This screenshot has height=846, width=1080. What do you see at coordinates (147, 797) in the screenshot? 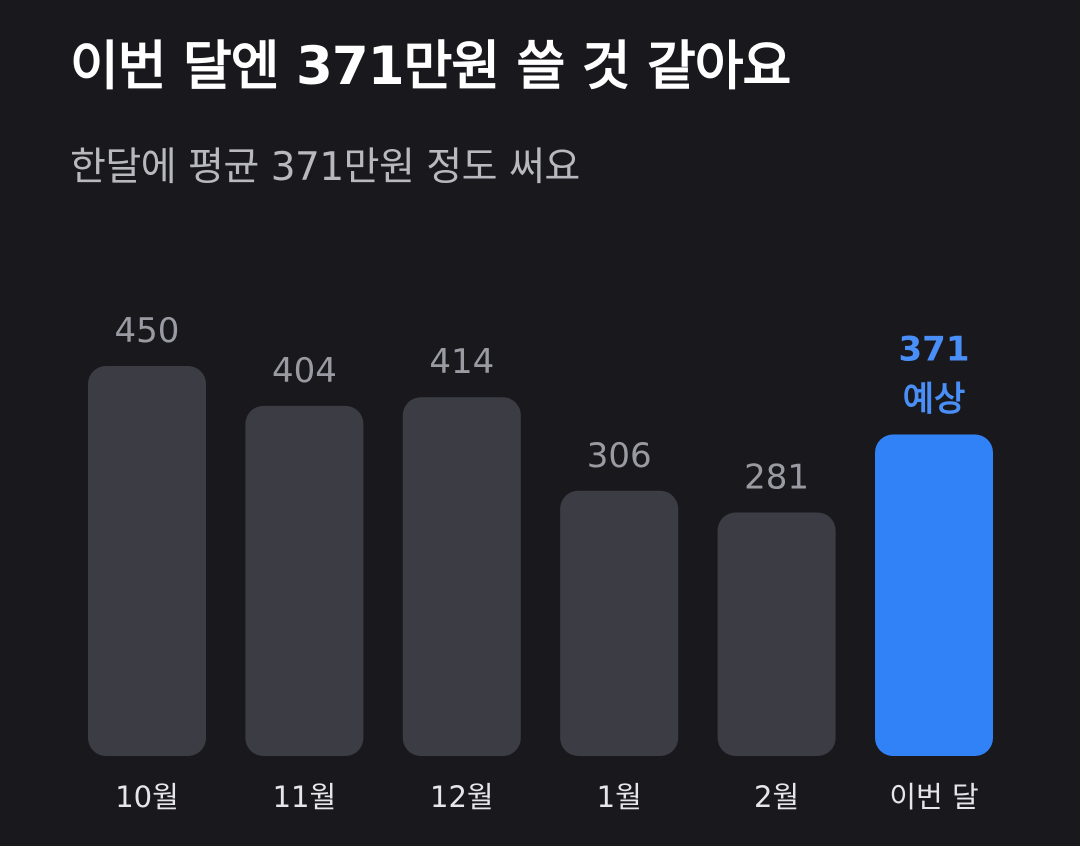
I see `category-label: 10월` at bounding box center [147, 797].